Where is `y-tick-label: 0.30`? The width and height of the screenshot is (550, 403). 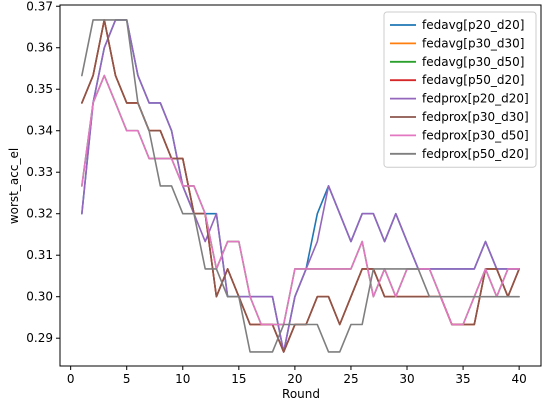
y-tick-label: 0.30 is located at coordinates (39, 297).